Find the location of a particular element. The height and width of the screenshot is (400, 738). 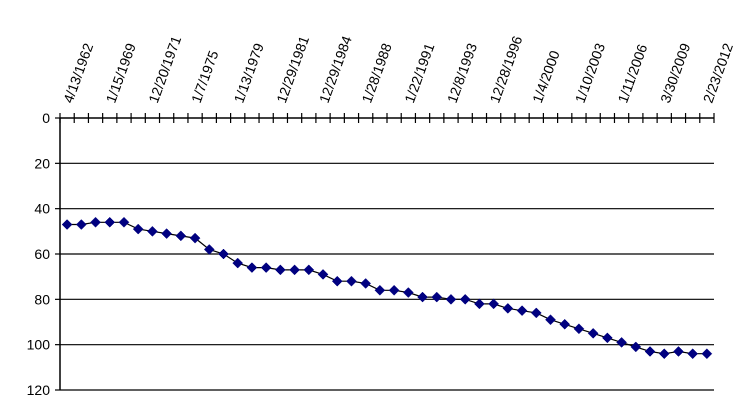

y-tick-labels: 0 20 40 60 80 100 120 is located at coordinates (39, 254).